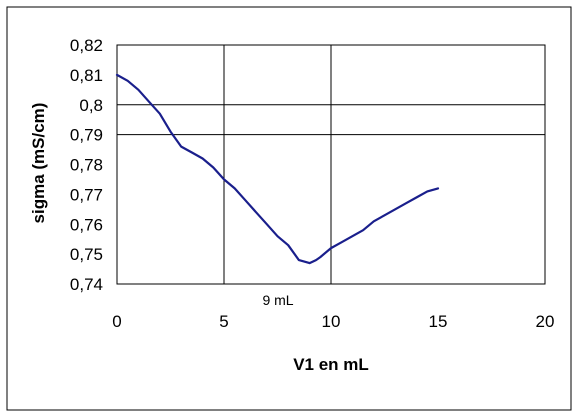 The height and width of the screenshot is (417, 578). I want to click on x-tick-label: 0, so click(116, 321).